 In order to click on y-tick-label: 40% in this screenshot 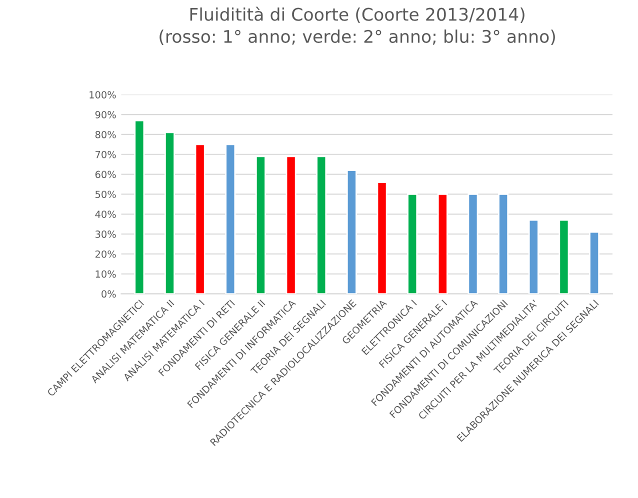, I will do `click(105, 214)`.